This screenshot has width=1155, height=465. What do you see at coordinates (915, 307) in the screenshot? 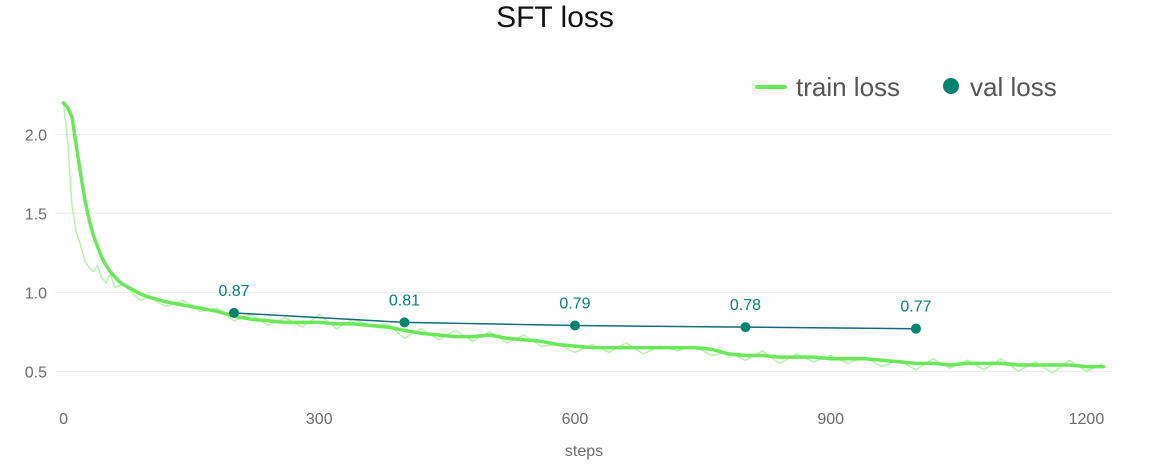
I see `val-loss-data-label: 0.77` at bounding box center [915, 307].